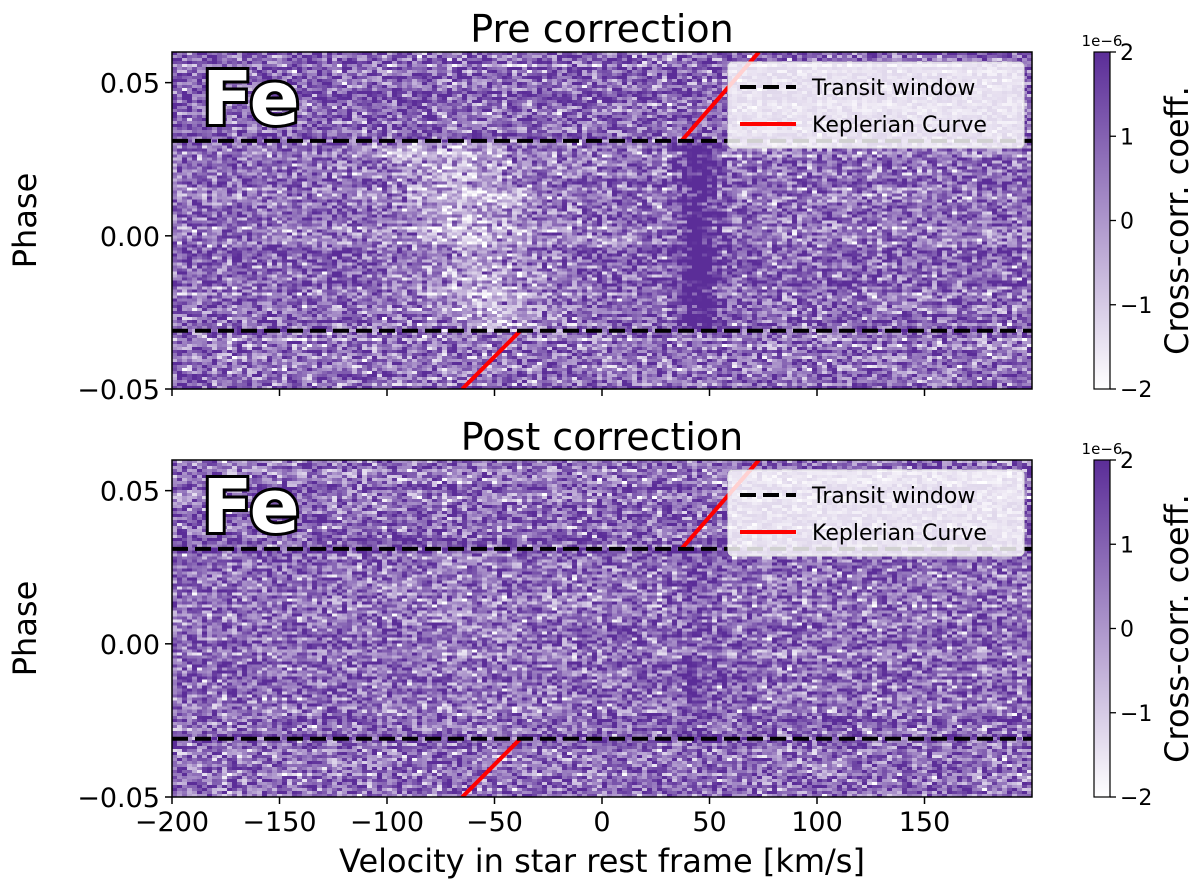  I want to click on x-axis-label: Velocity in star rest frame [km/s], so click(602, 861).